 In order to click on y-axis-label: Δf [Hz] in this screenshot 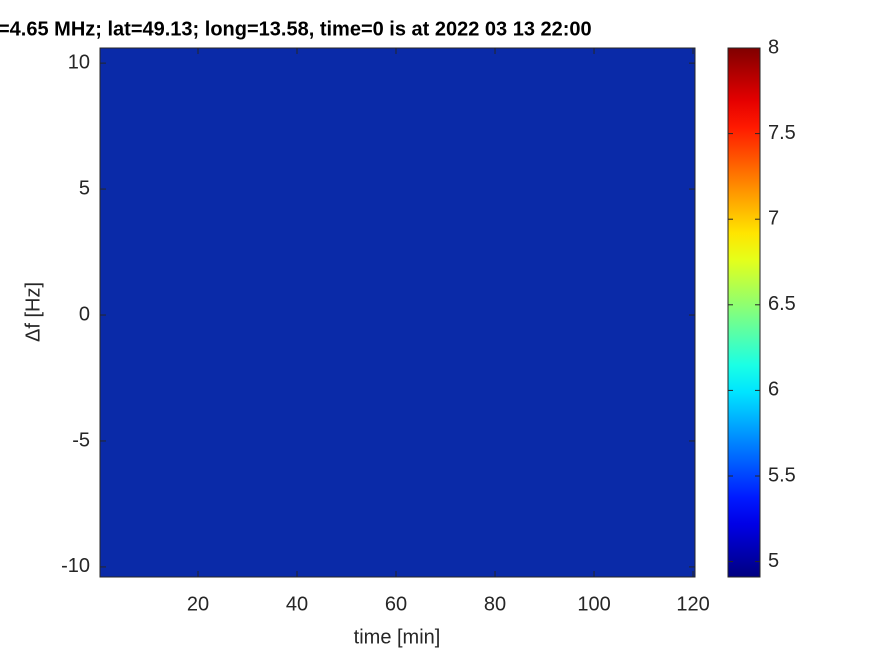, I will do `click(33, 312)`.